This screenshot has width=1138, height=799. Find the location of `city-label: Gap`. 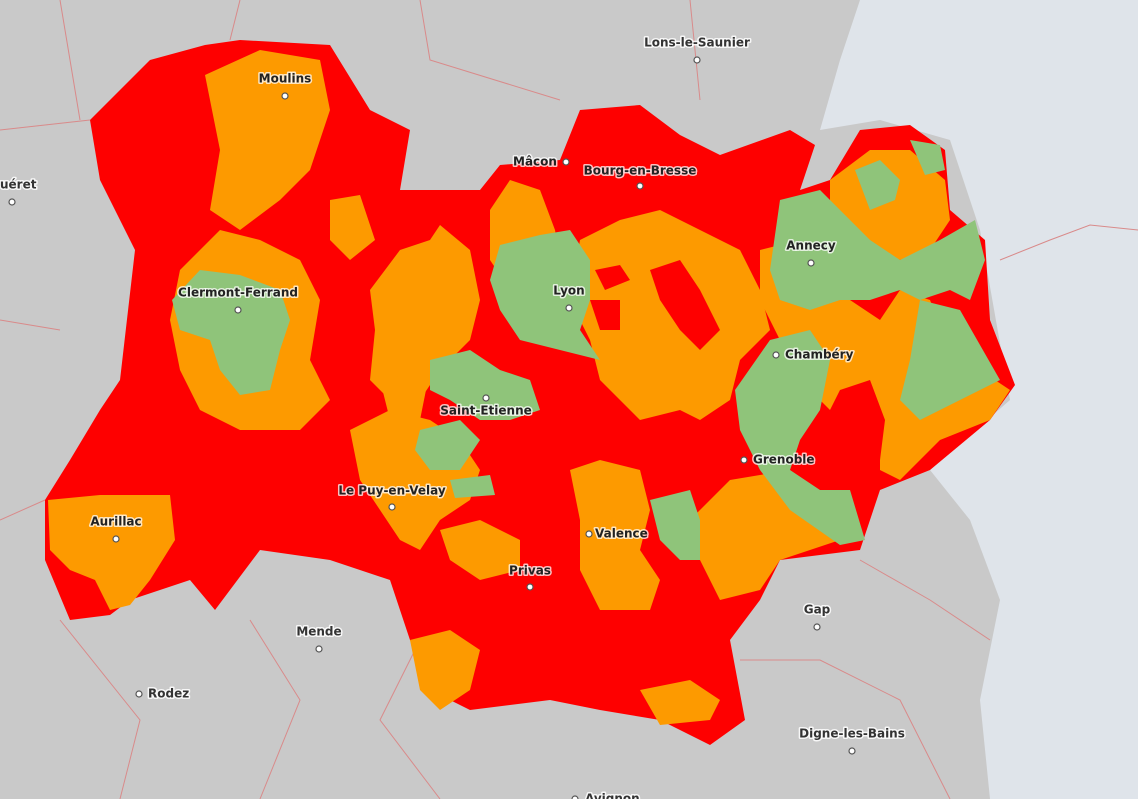

city-label: Gap is located at coordinates (817, 610).